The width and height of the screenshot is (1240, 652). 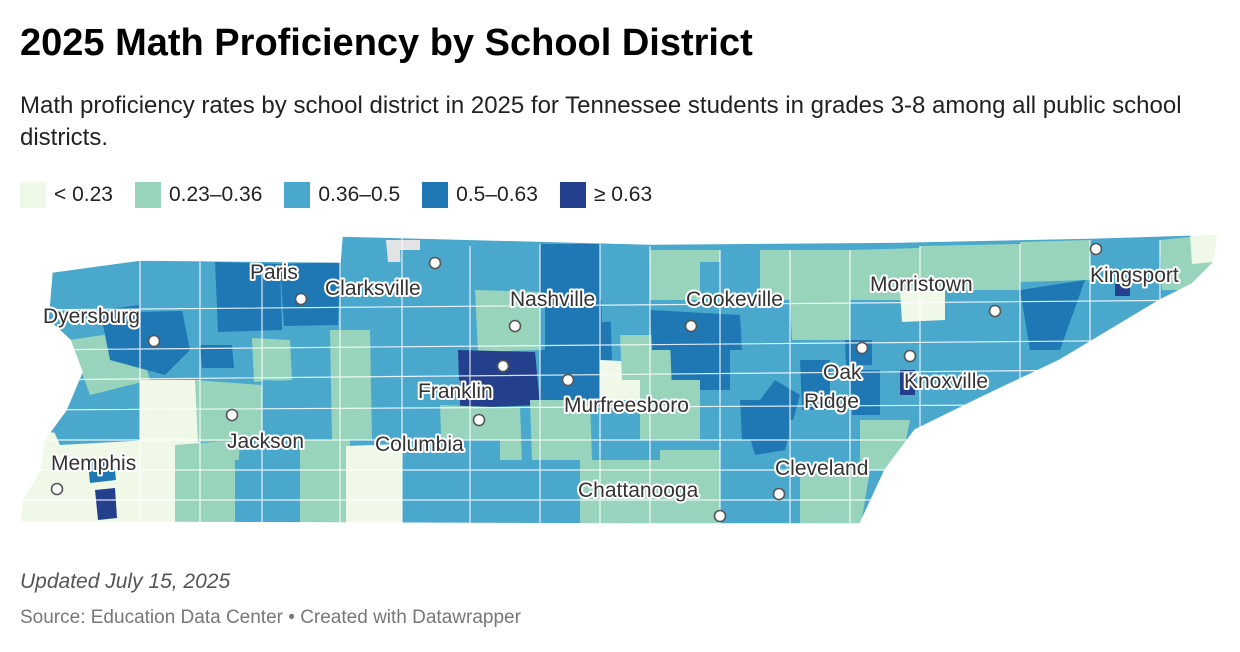 What do you see at coordinates (435, 195) in the screenshot?
I see `legend-swatch-bin3` at bounding box center [435, 195].